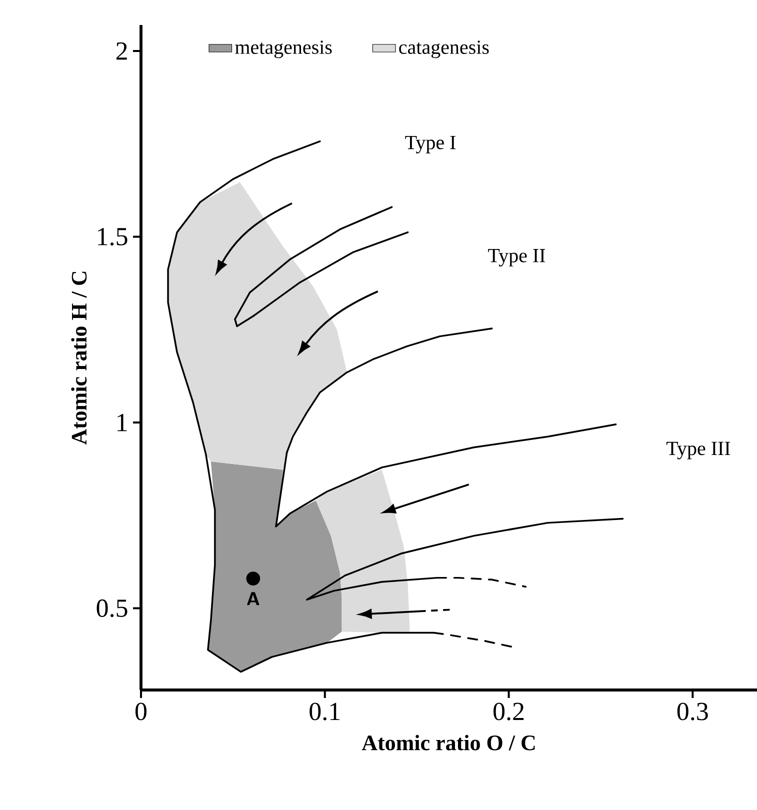 The image size is (757, 810). What do you see at coordinates (141, 711) in the screenshot?
I see `x-tick-label: 0` at bounding box center [141, 711].